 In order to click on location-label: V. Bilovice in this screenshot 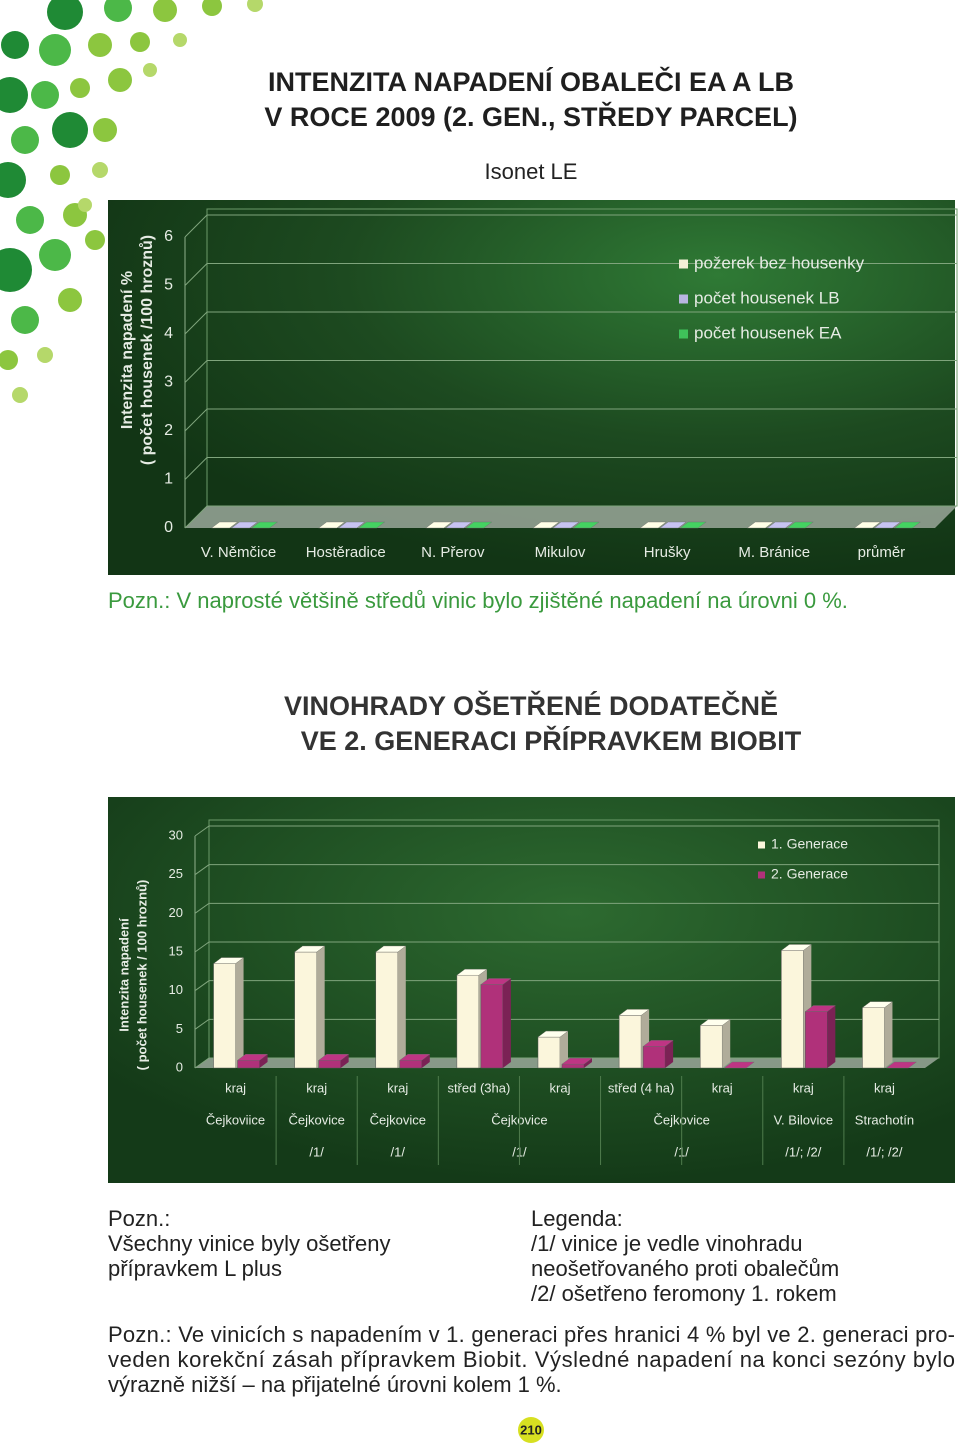, I will do `click(804, 1119)`.